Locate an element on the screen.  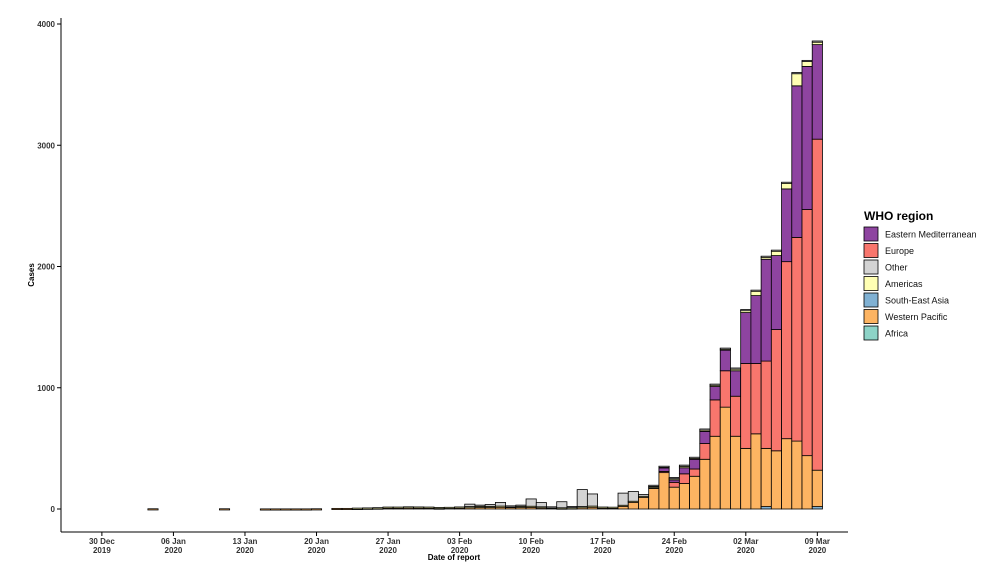
x-tick-label: 03 Feb is located at coordinates (459, 541).